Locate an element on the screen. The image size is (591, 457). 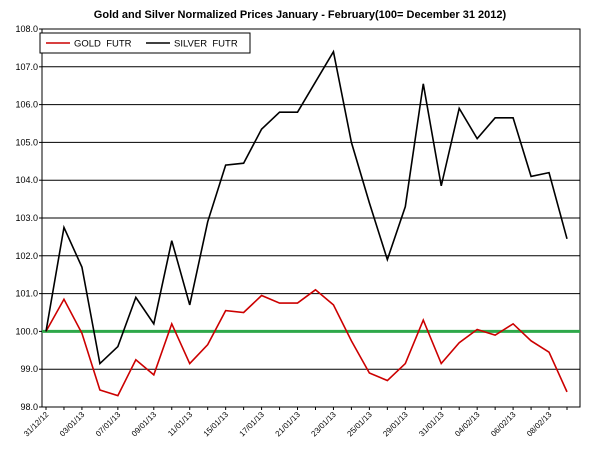
x-tick-label: 25/01/13 is located at coordinates (359, 424).